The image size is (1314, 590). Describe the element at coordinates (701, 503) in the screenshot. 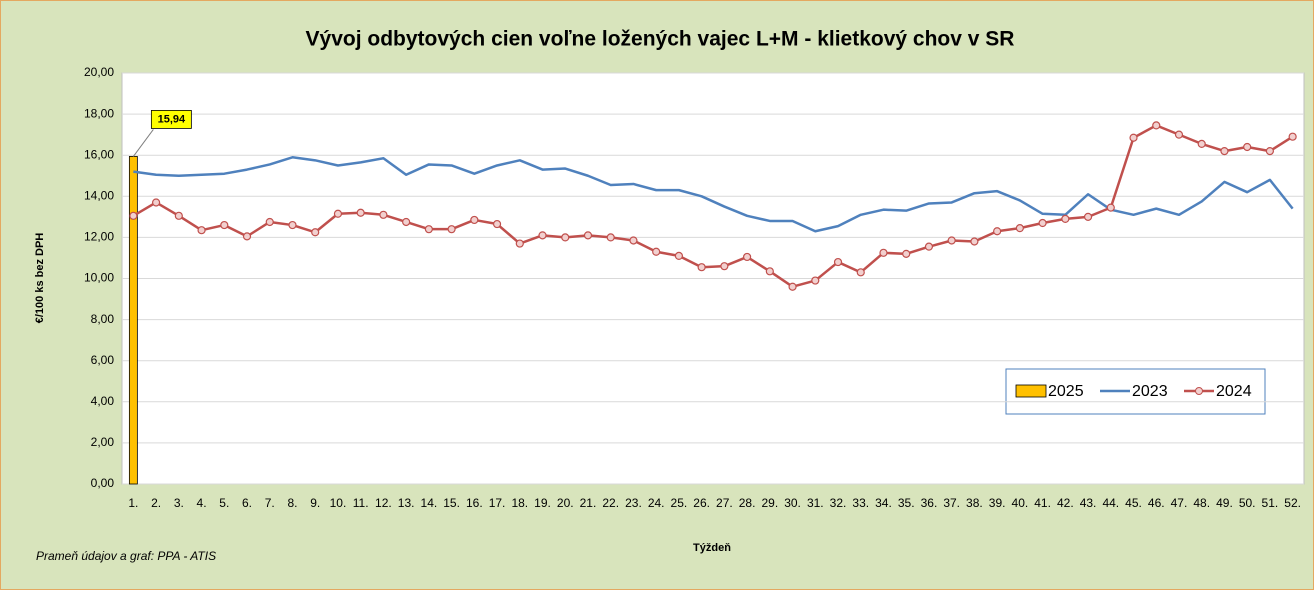

I see `x-tick-label: 26.` at that location.